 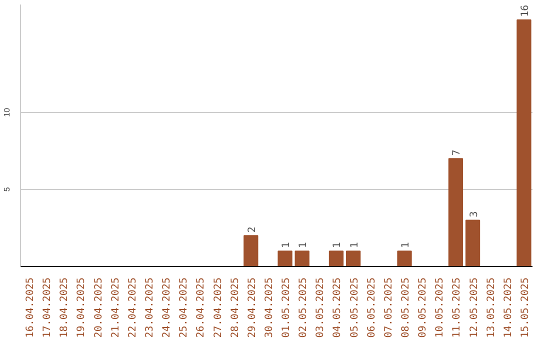 I want to click on x-tick-label: 08.05.2025, so click(x=406, y=307).